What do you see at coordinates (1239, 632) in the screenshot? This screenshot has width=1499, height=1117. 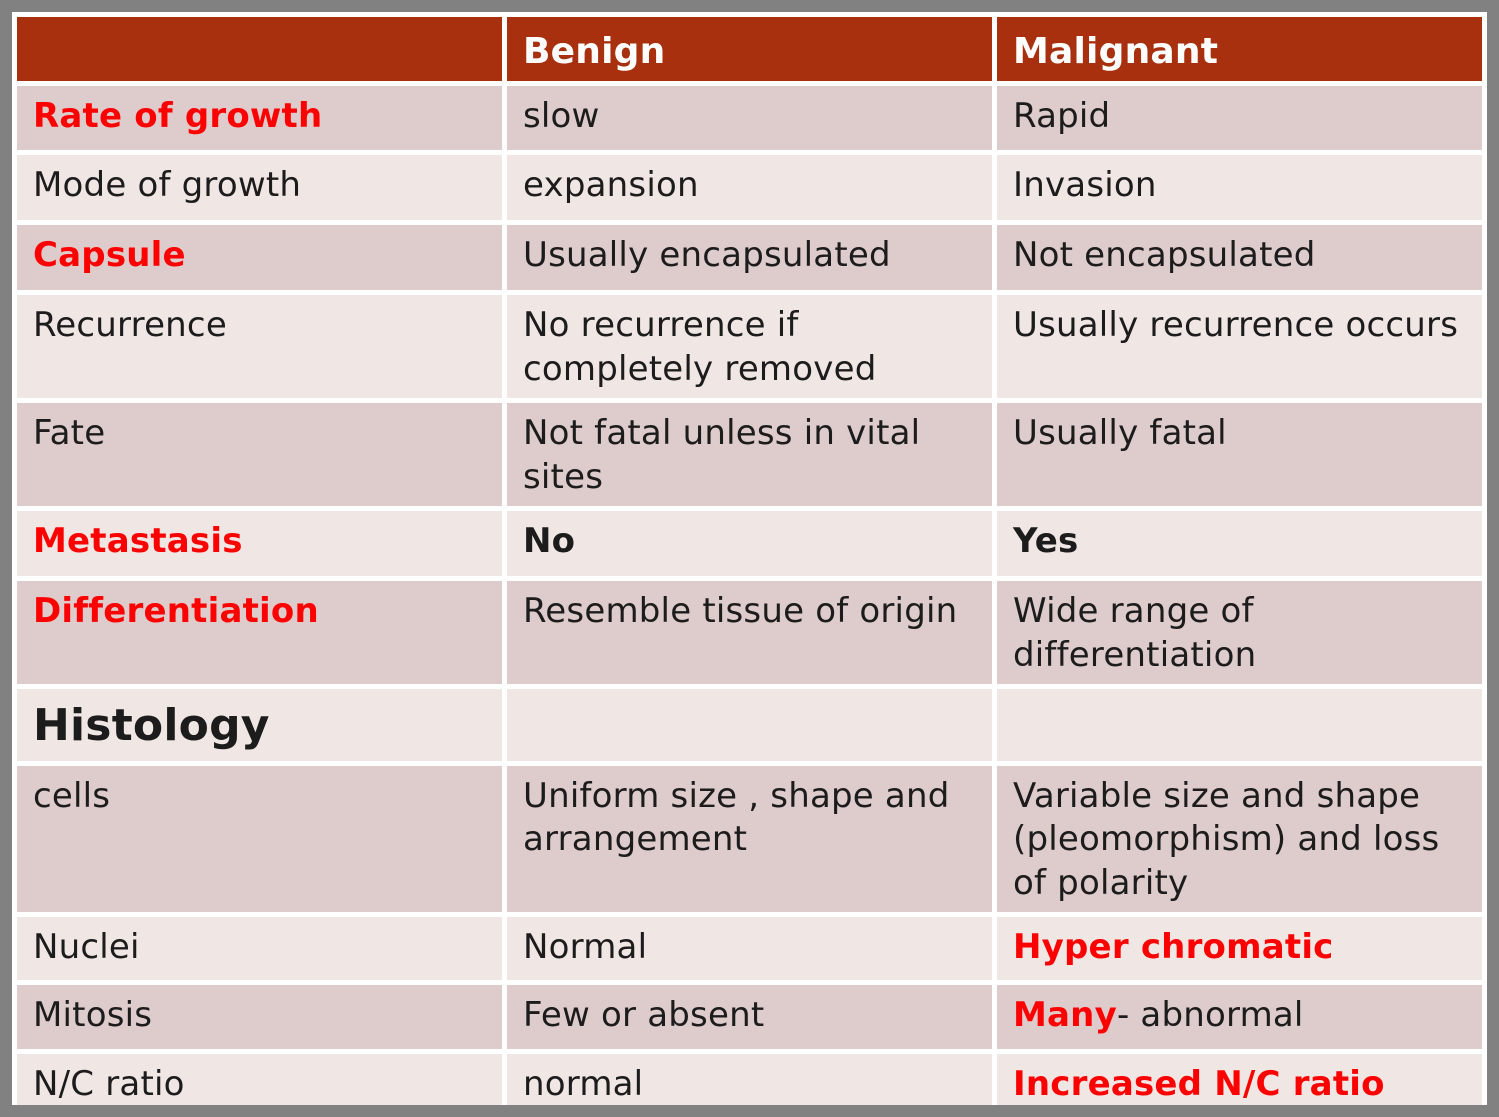 I see `malignant-differentiation: Wide range of differentiation` at bounding box center [1239, 632].